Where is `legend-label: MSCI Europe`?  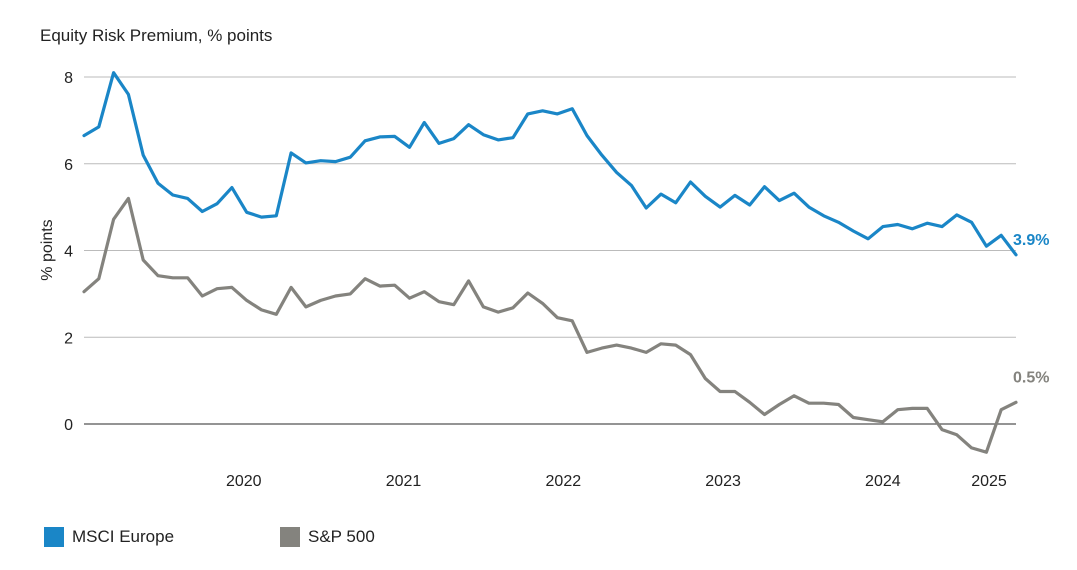
legend-label: MSCI Europe is located at coordinates (123, 536).